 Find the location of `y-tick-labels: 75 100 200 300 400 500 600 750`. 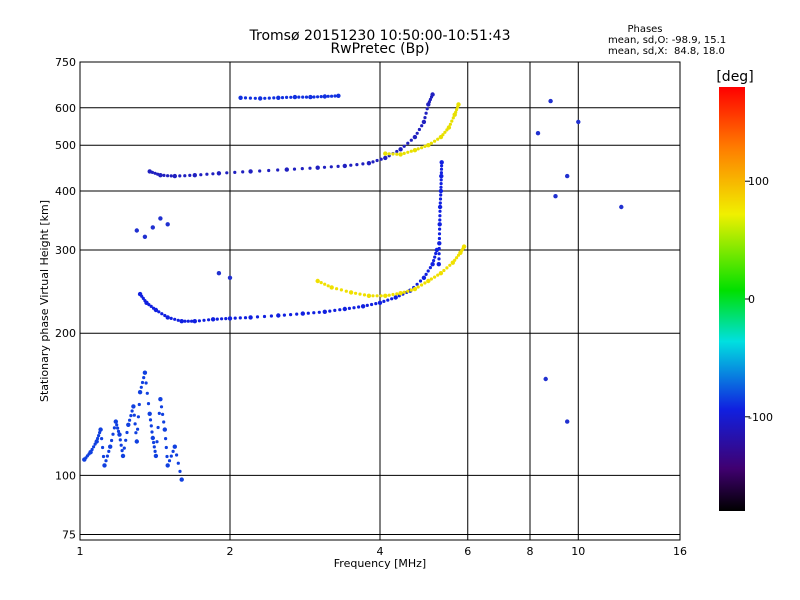

y-tick-labels: 75 100 200 300 400 500 600 750 is located at coordinates (65, 298).